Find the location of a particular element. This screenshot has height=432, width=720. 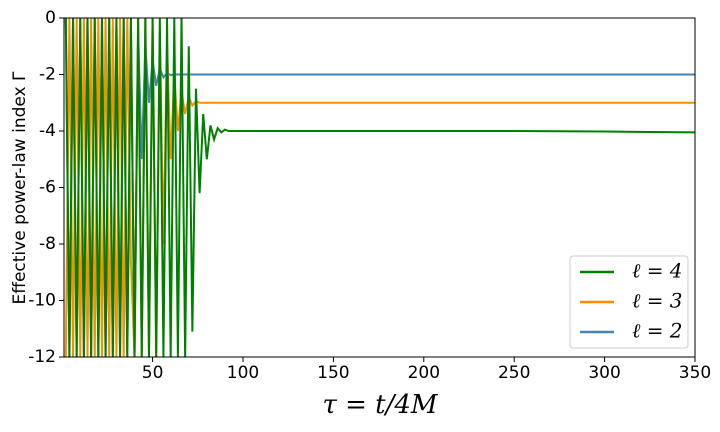

x-tick-label: 100 is located at coordinates (243, 373).